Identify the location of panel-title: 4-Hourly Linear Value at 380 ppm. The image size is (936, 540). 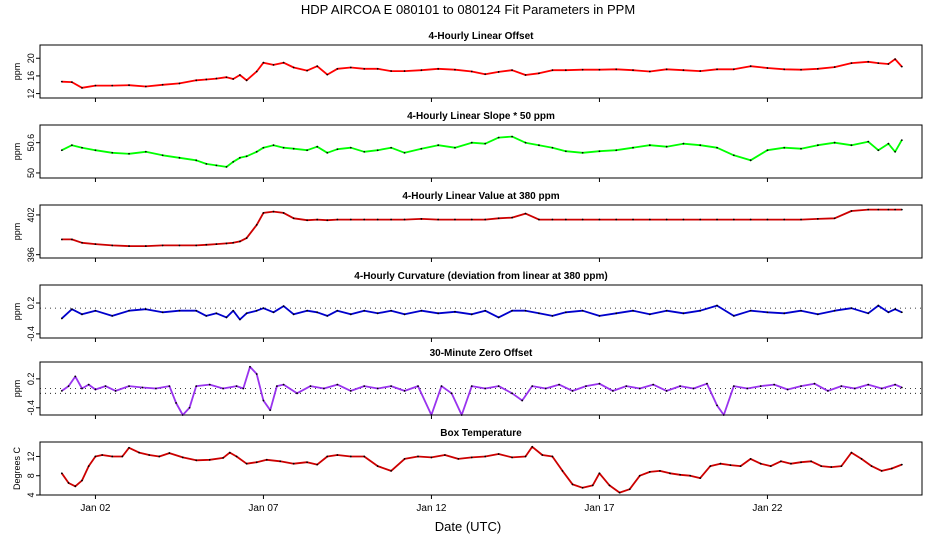
(480, 196).